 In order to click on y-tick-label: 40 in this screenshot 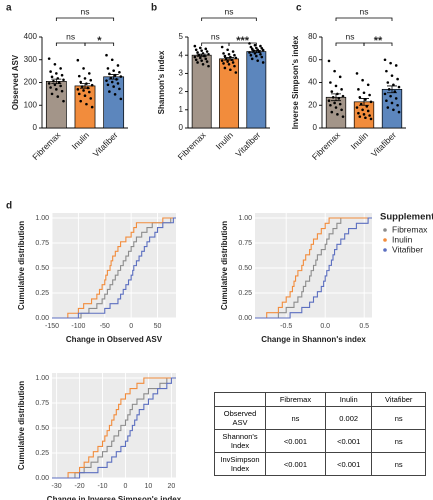, I will do `click(312, 82)`.